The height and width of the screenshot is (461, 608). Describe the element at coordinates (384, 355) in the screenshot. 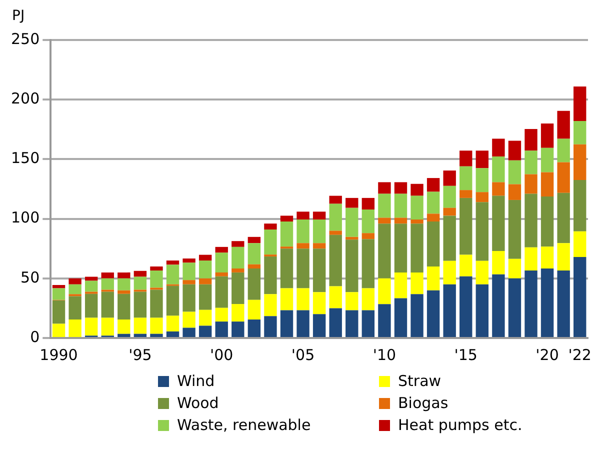

I see `x-tick-label: '10` at that location.